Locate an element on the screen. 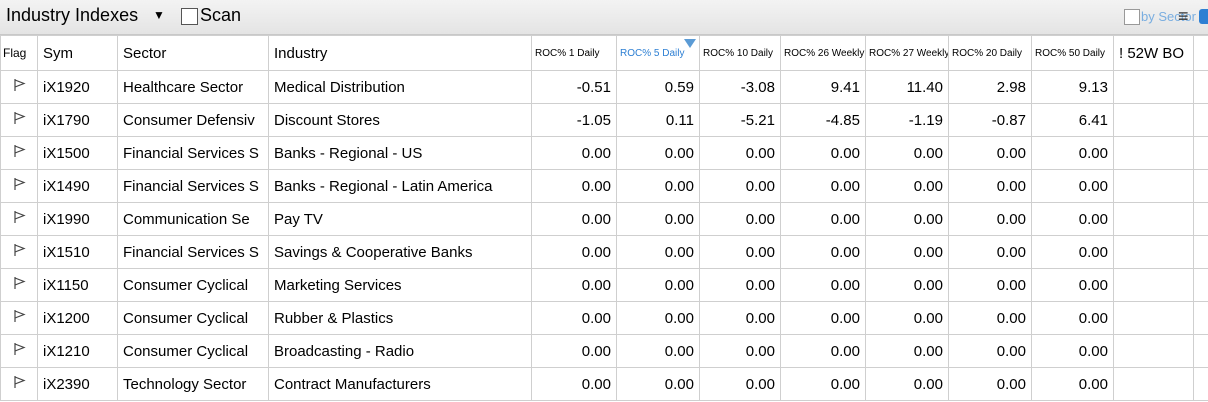 The height and width of the screenshot is (402, 1208). scan-label: Scan is located at coordinates (221, 15).